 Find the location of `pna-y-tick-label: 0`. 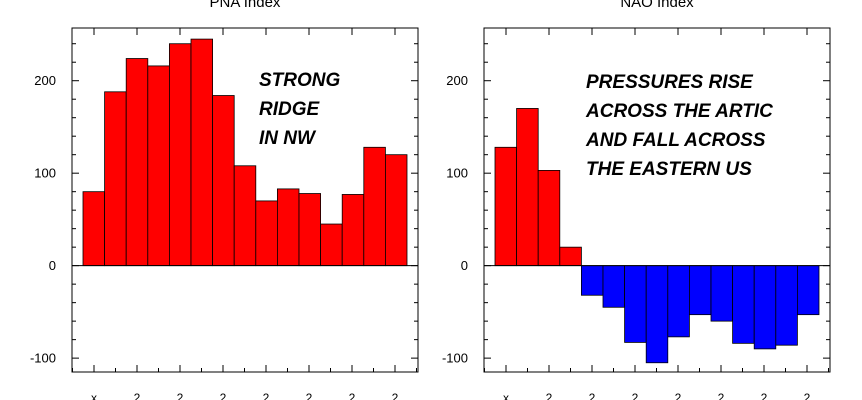

pna-y-tick-label: 0 is located at coordinates (52, 265).